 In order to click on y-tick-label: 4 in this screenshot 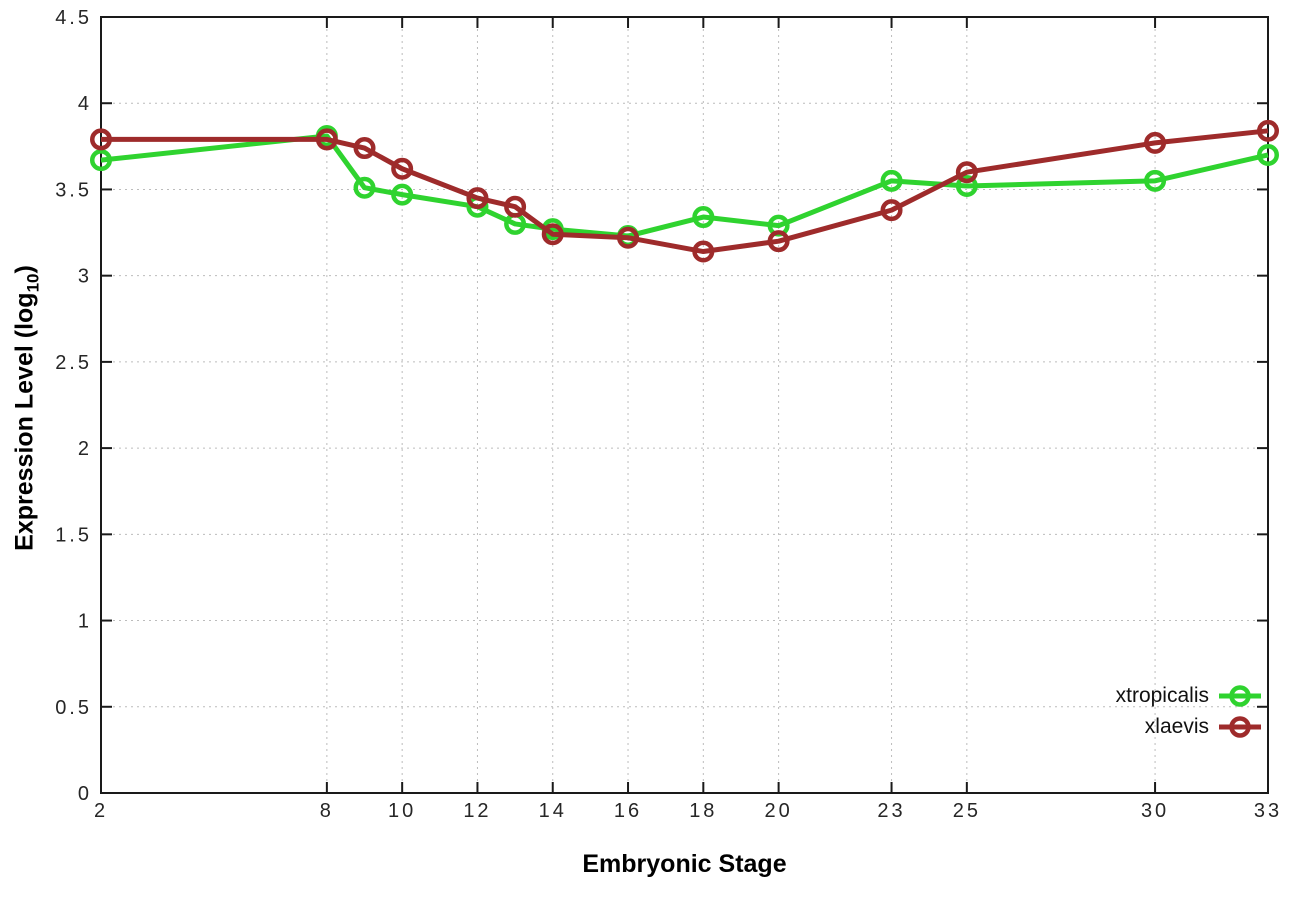, I will do `click(85, 104)`.